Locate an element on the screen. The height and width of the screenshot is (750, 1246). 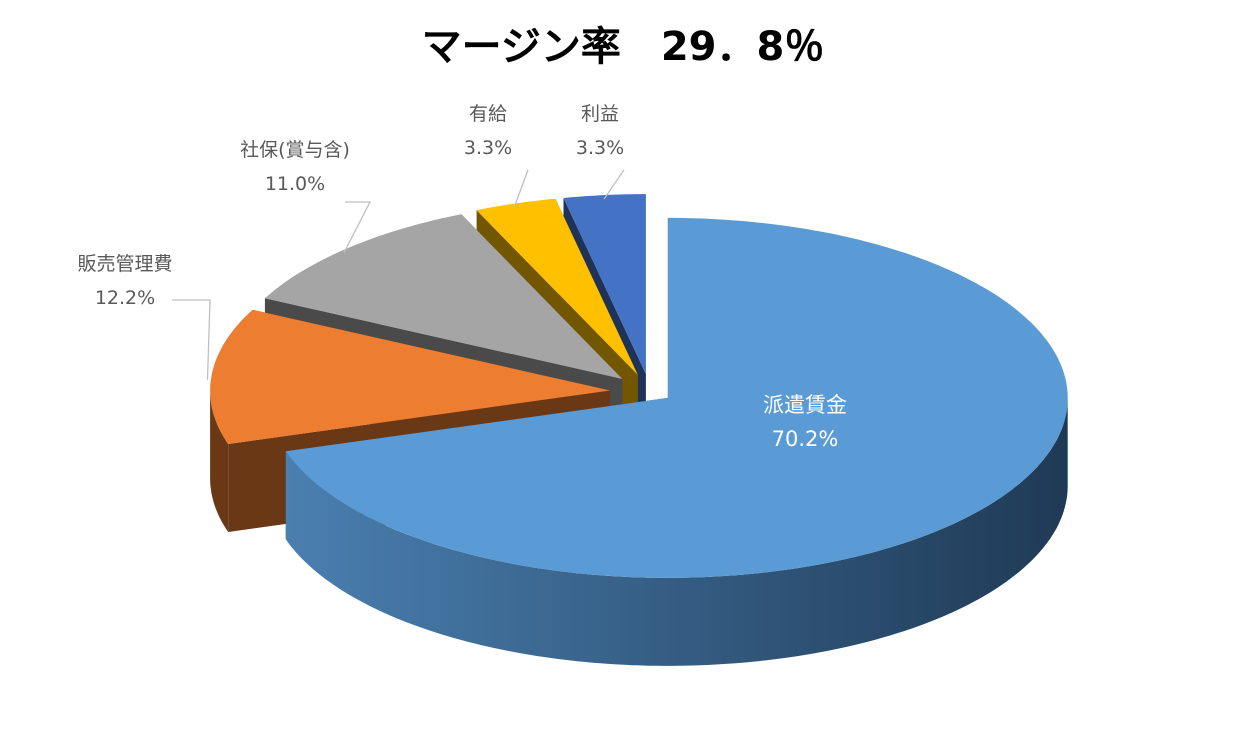
category-label: 社保(賞与含) is located at coordinates (295, 150).